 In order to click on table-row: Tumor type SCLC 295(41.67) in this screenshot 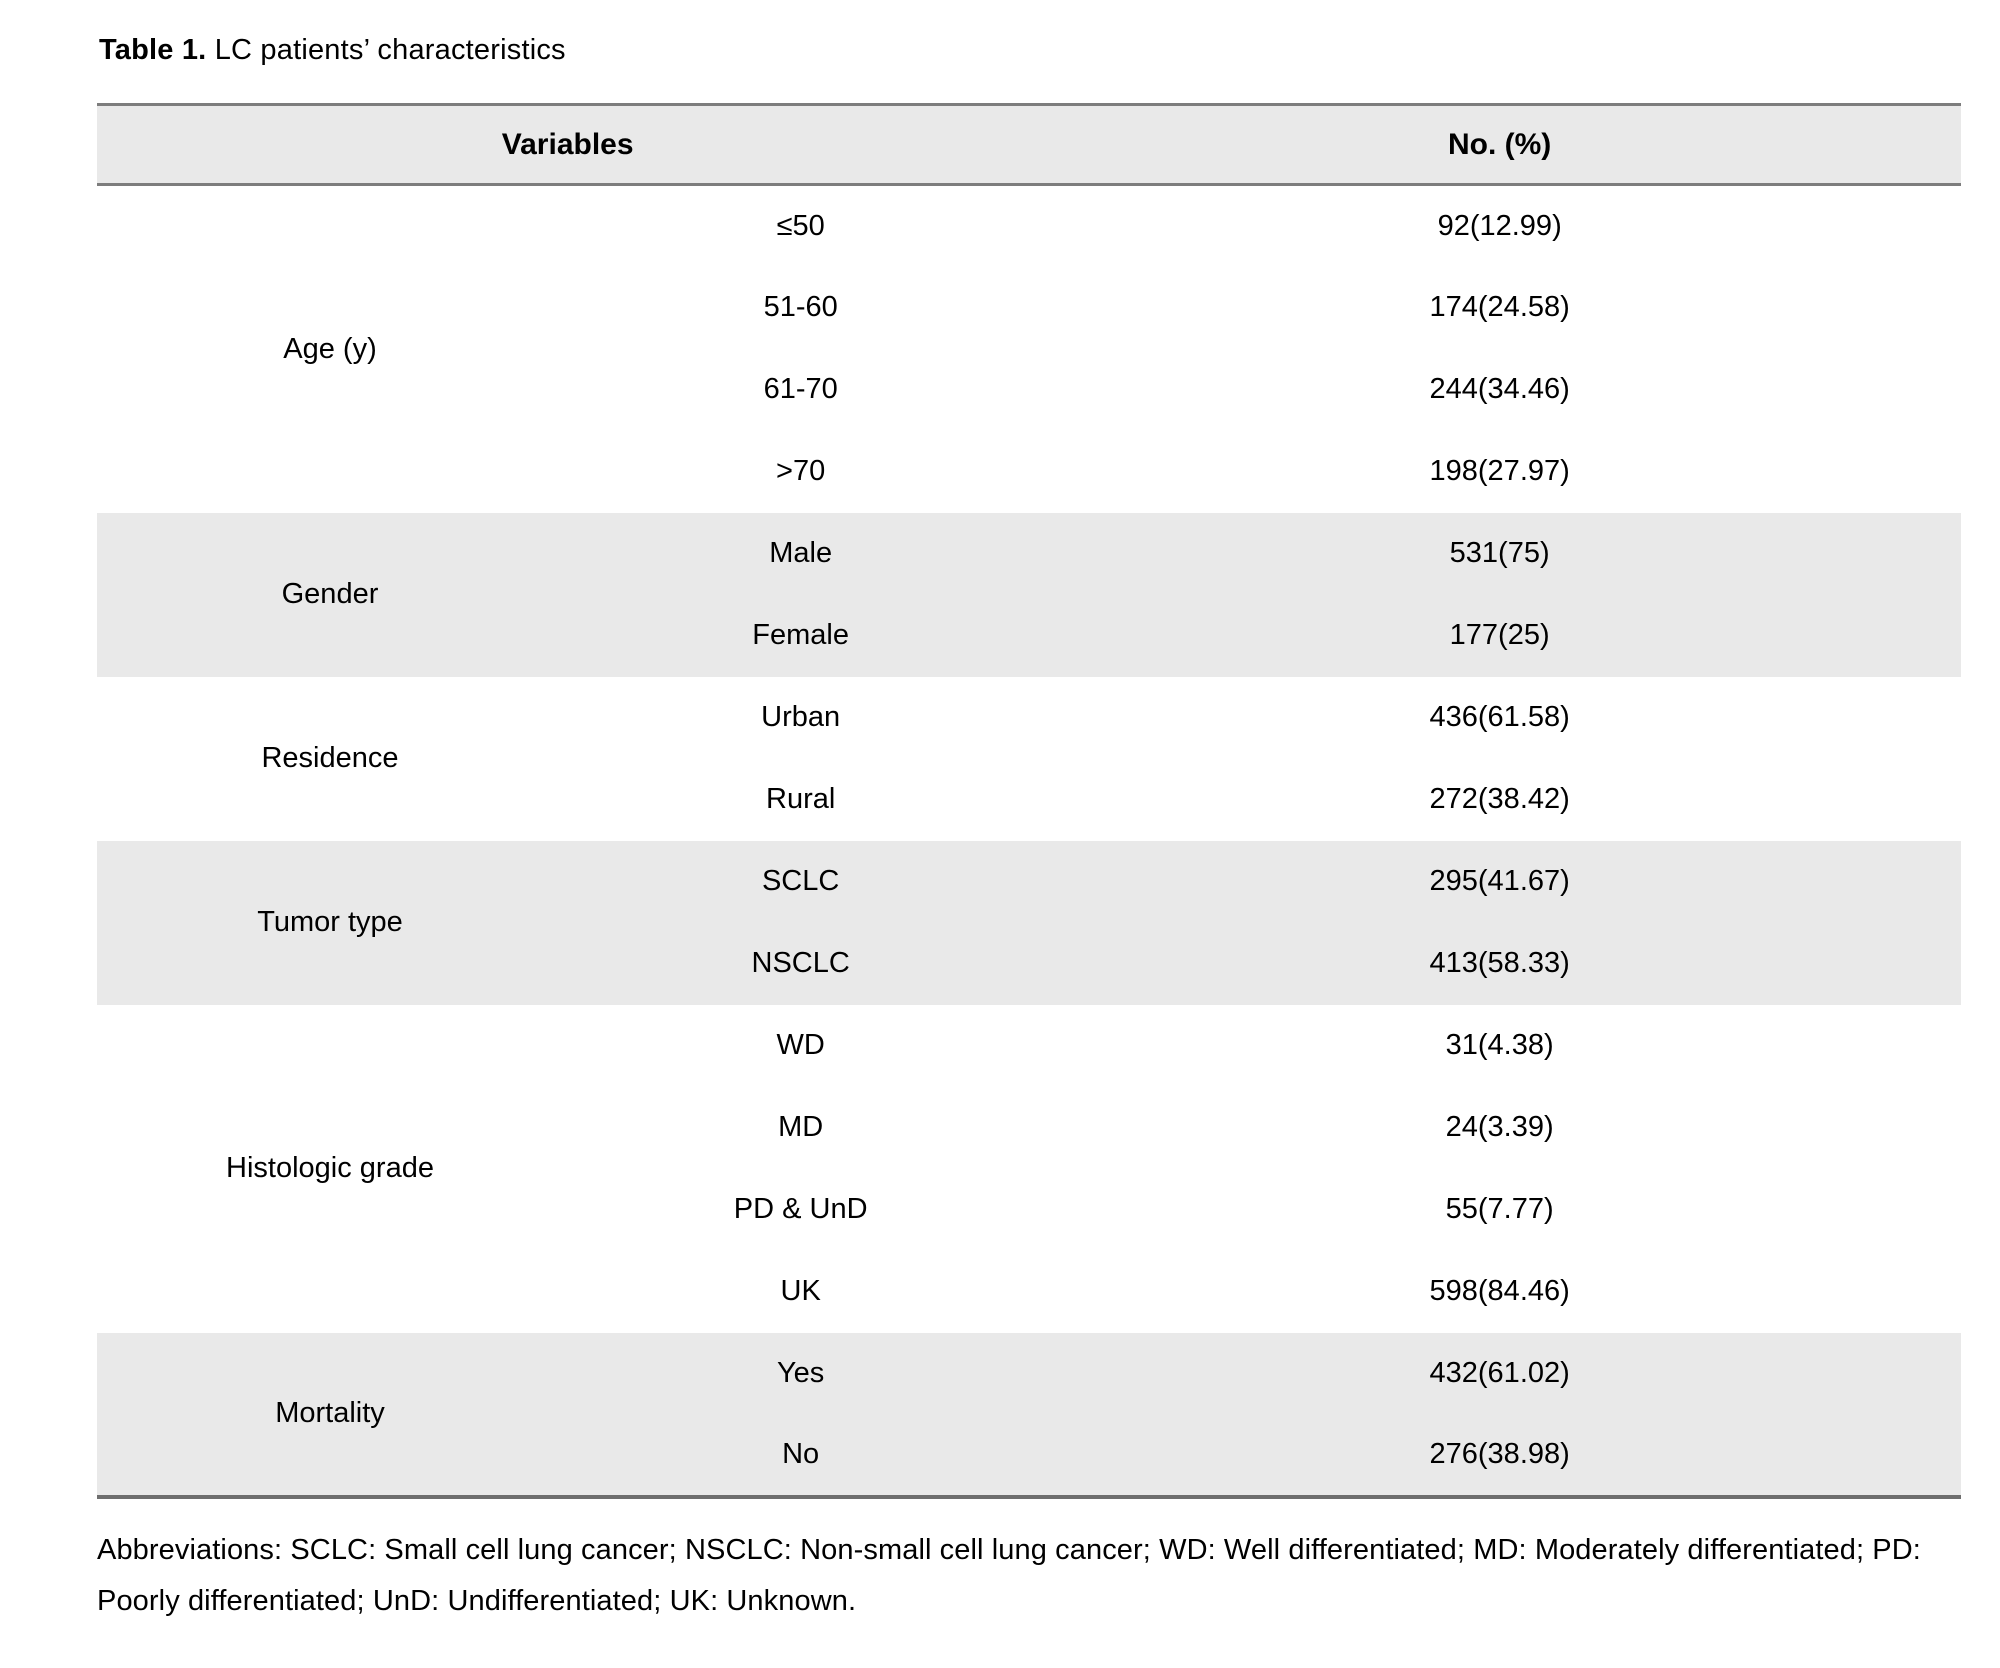, I will do `click(1029, 922)`.